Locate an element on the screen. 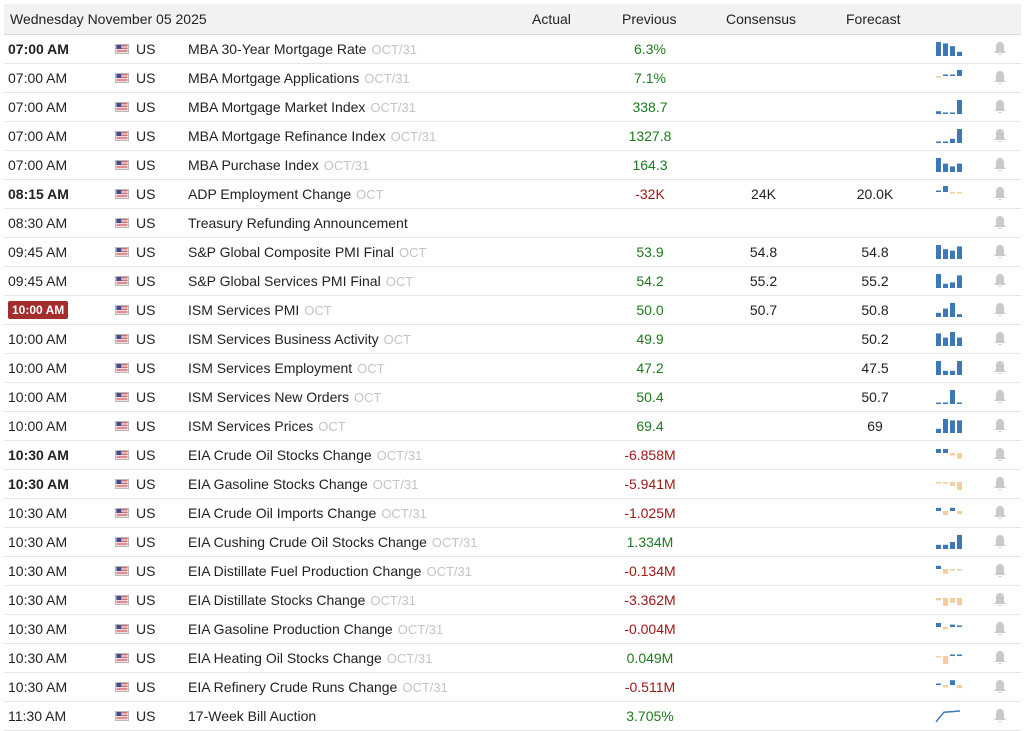  event-name: EIA Refinery Crude Runs Change is located at coordinates (293, 687).